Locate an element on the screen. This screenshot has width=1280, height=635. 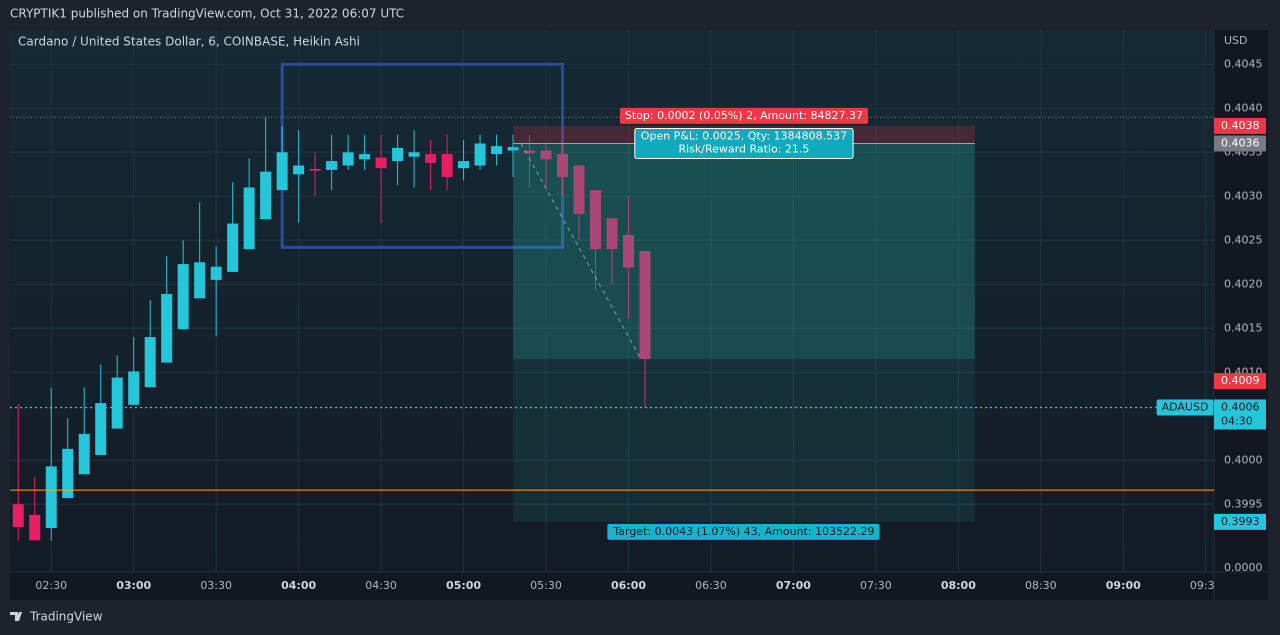
target-label-bg is located at coordinates (743, 531).